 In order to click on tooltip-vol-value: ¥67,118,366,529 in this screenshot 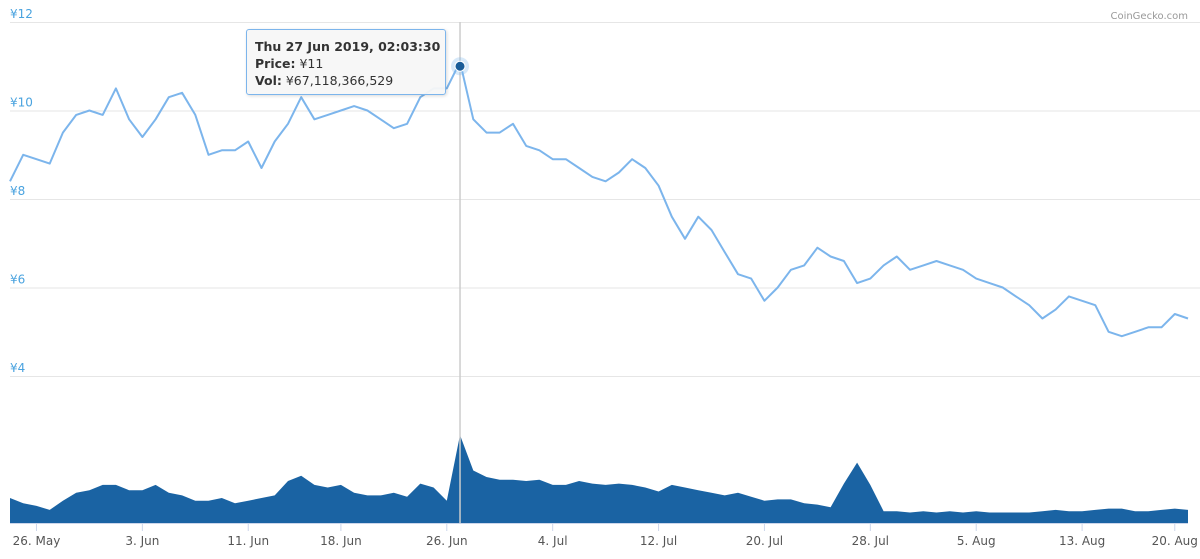, I will do `click(339, 80)`.